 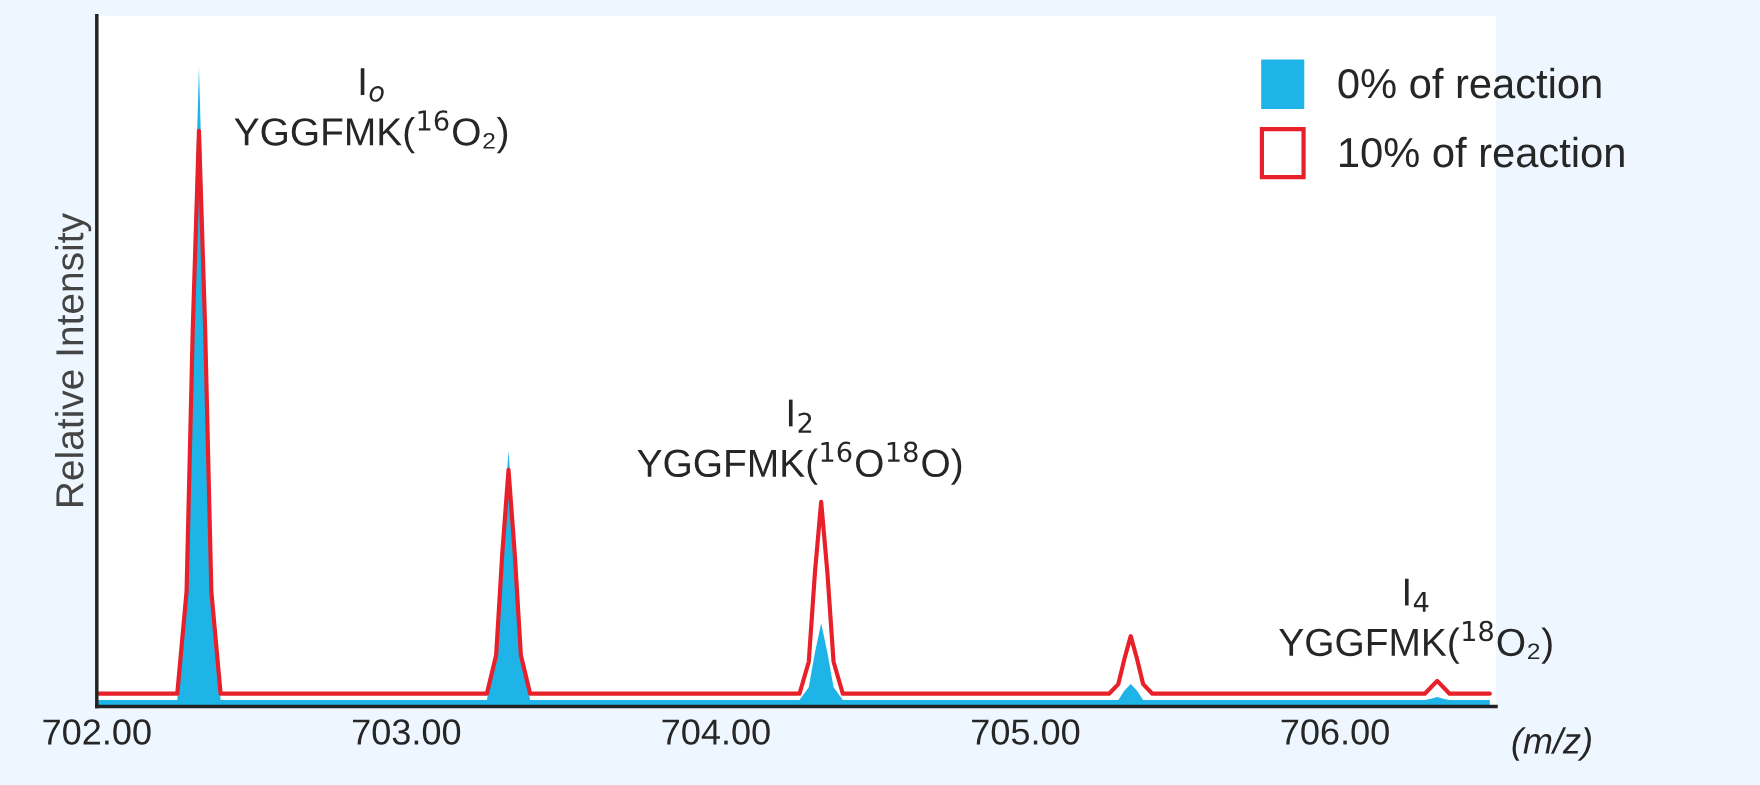 I want to click on legend-label: 0% of reaction, so click(x=1469, y=83).